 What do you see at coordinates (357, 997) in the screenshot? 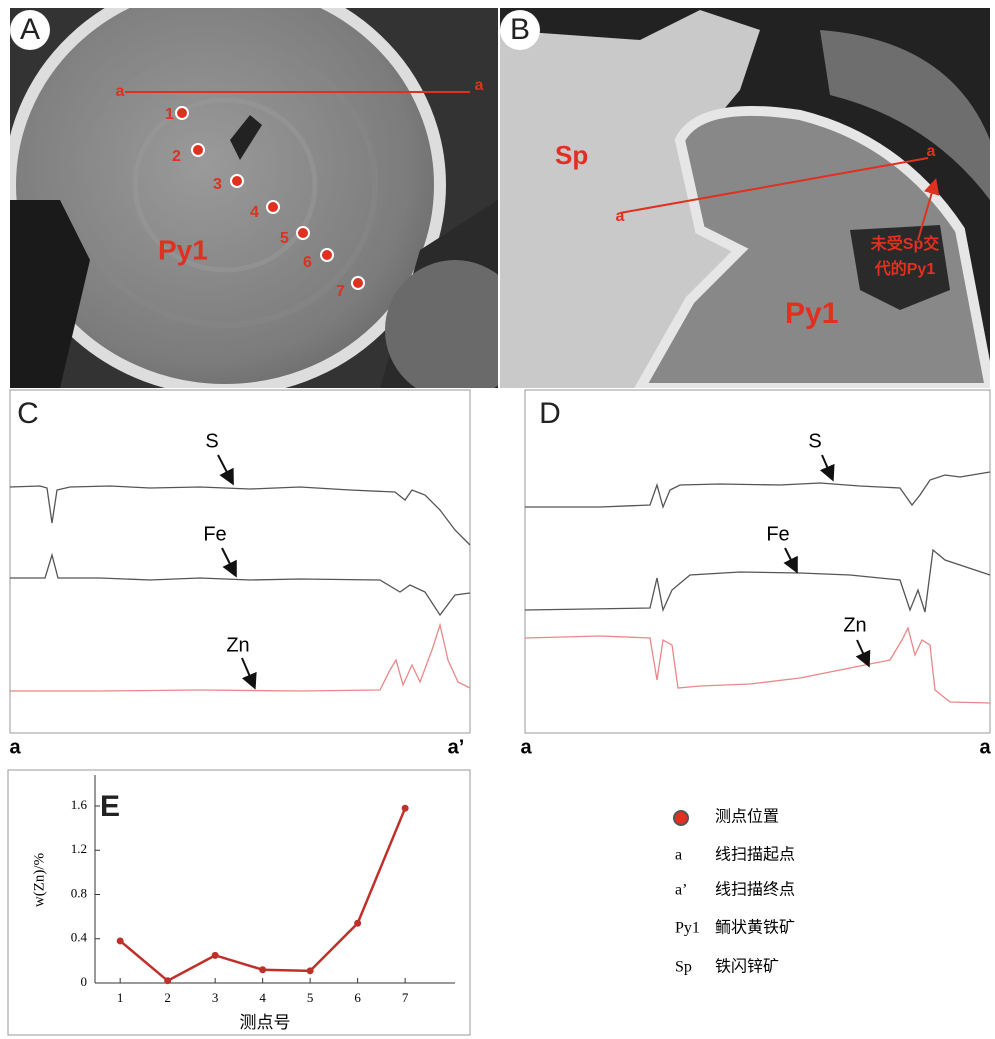
I see `x-tick-label: 6` at bounding box center [357, 997].